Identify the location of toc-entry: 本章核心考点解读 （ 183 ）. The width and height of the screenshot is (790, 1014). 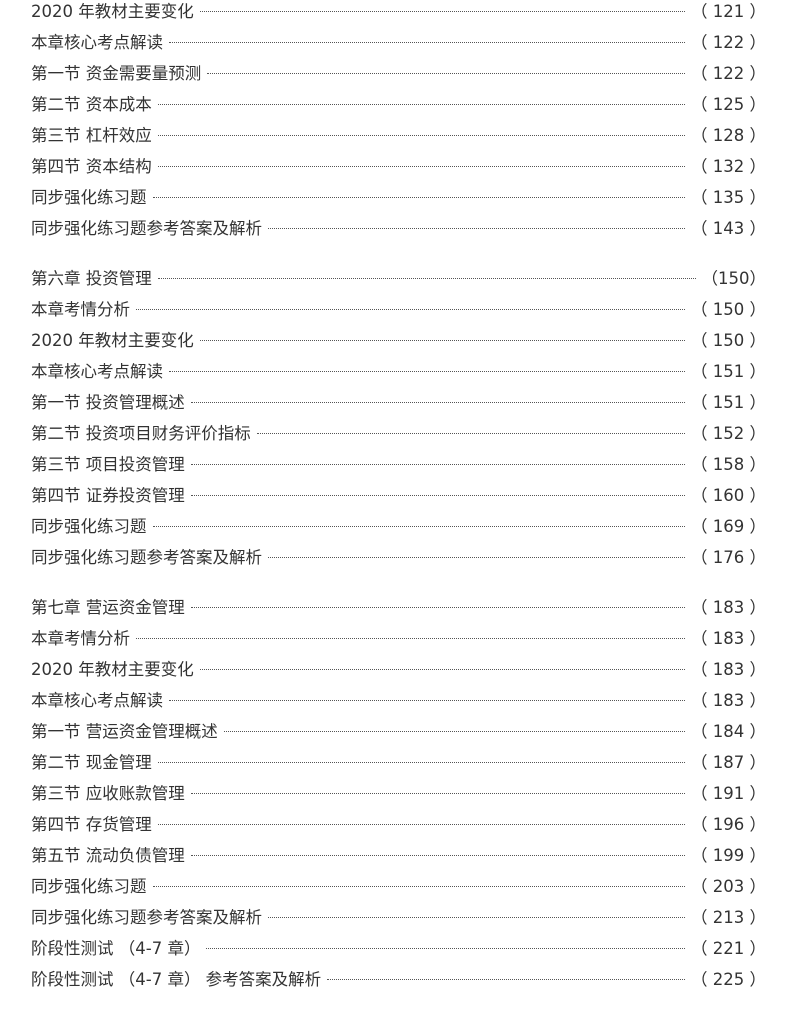
(398, 700).